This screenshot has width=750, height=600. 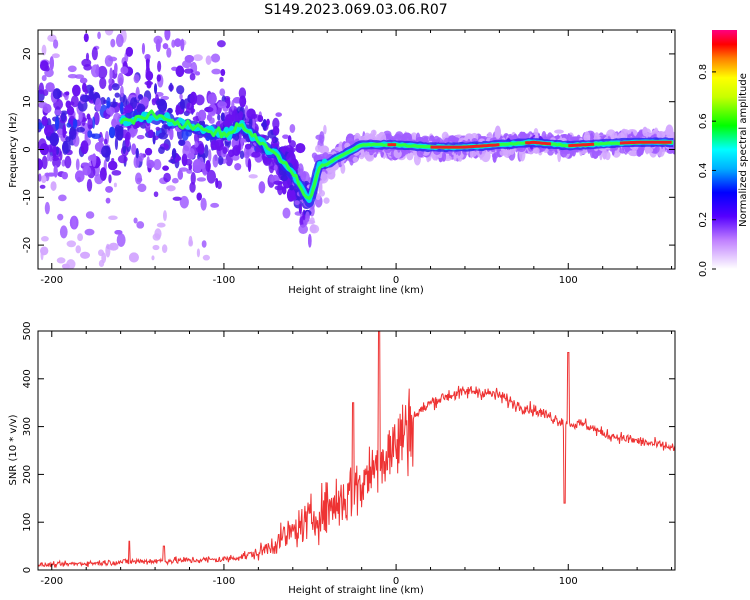 What do you see at coordinates (465, 146) in the screenshot?
I see `spectrogram-ridge-peak` at bounding box center [465, 146].